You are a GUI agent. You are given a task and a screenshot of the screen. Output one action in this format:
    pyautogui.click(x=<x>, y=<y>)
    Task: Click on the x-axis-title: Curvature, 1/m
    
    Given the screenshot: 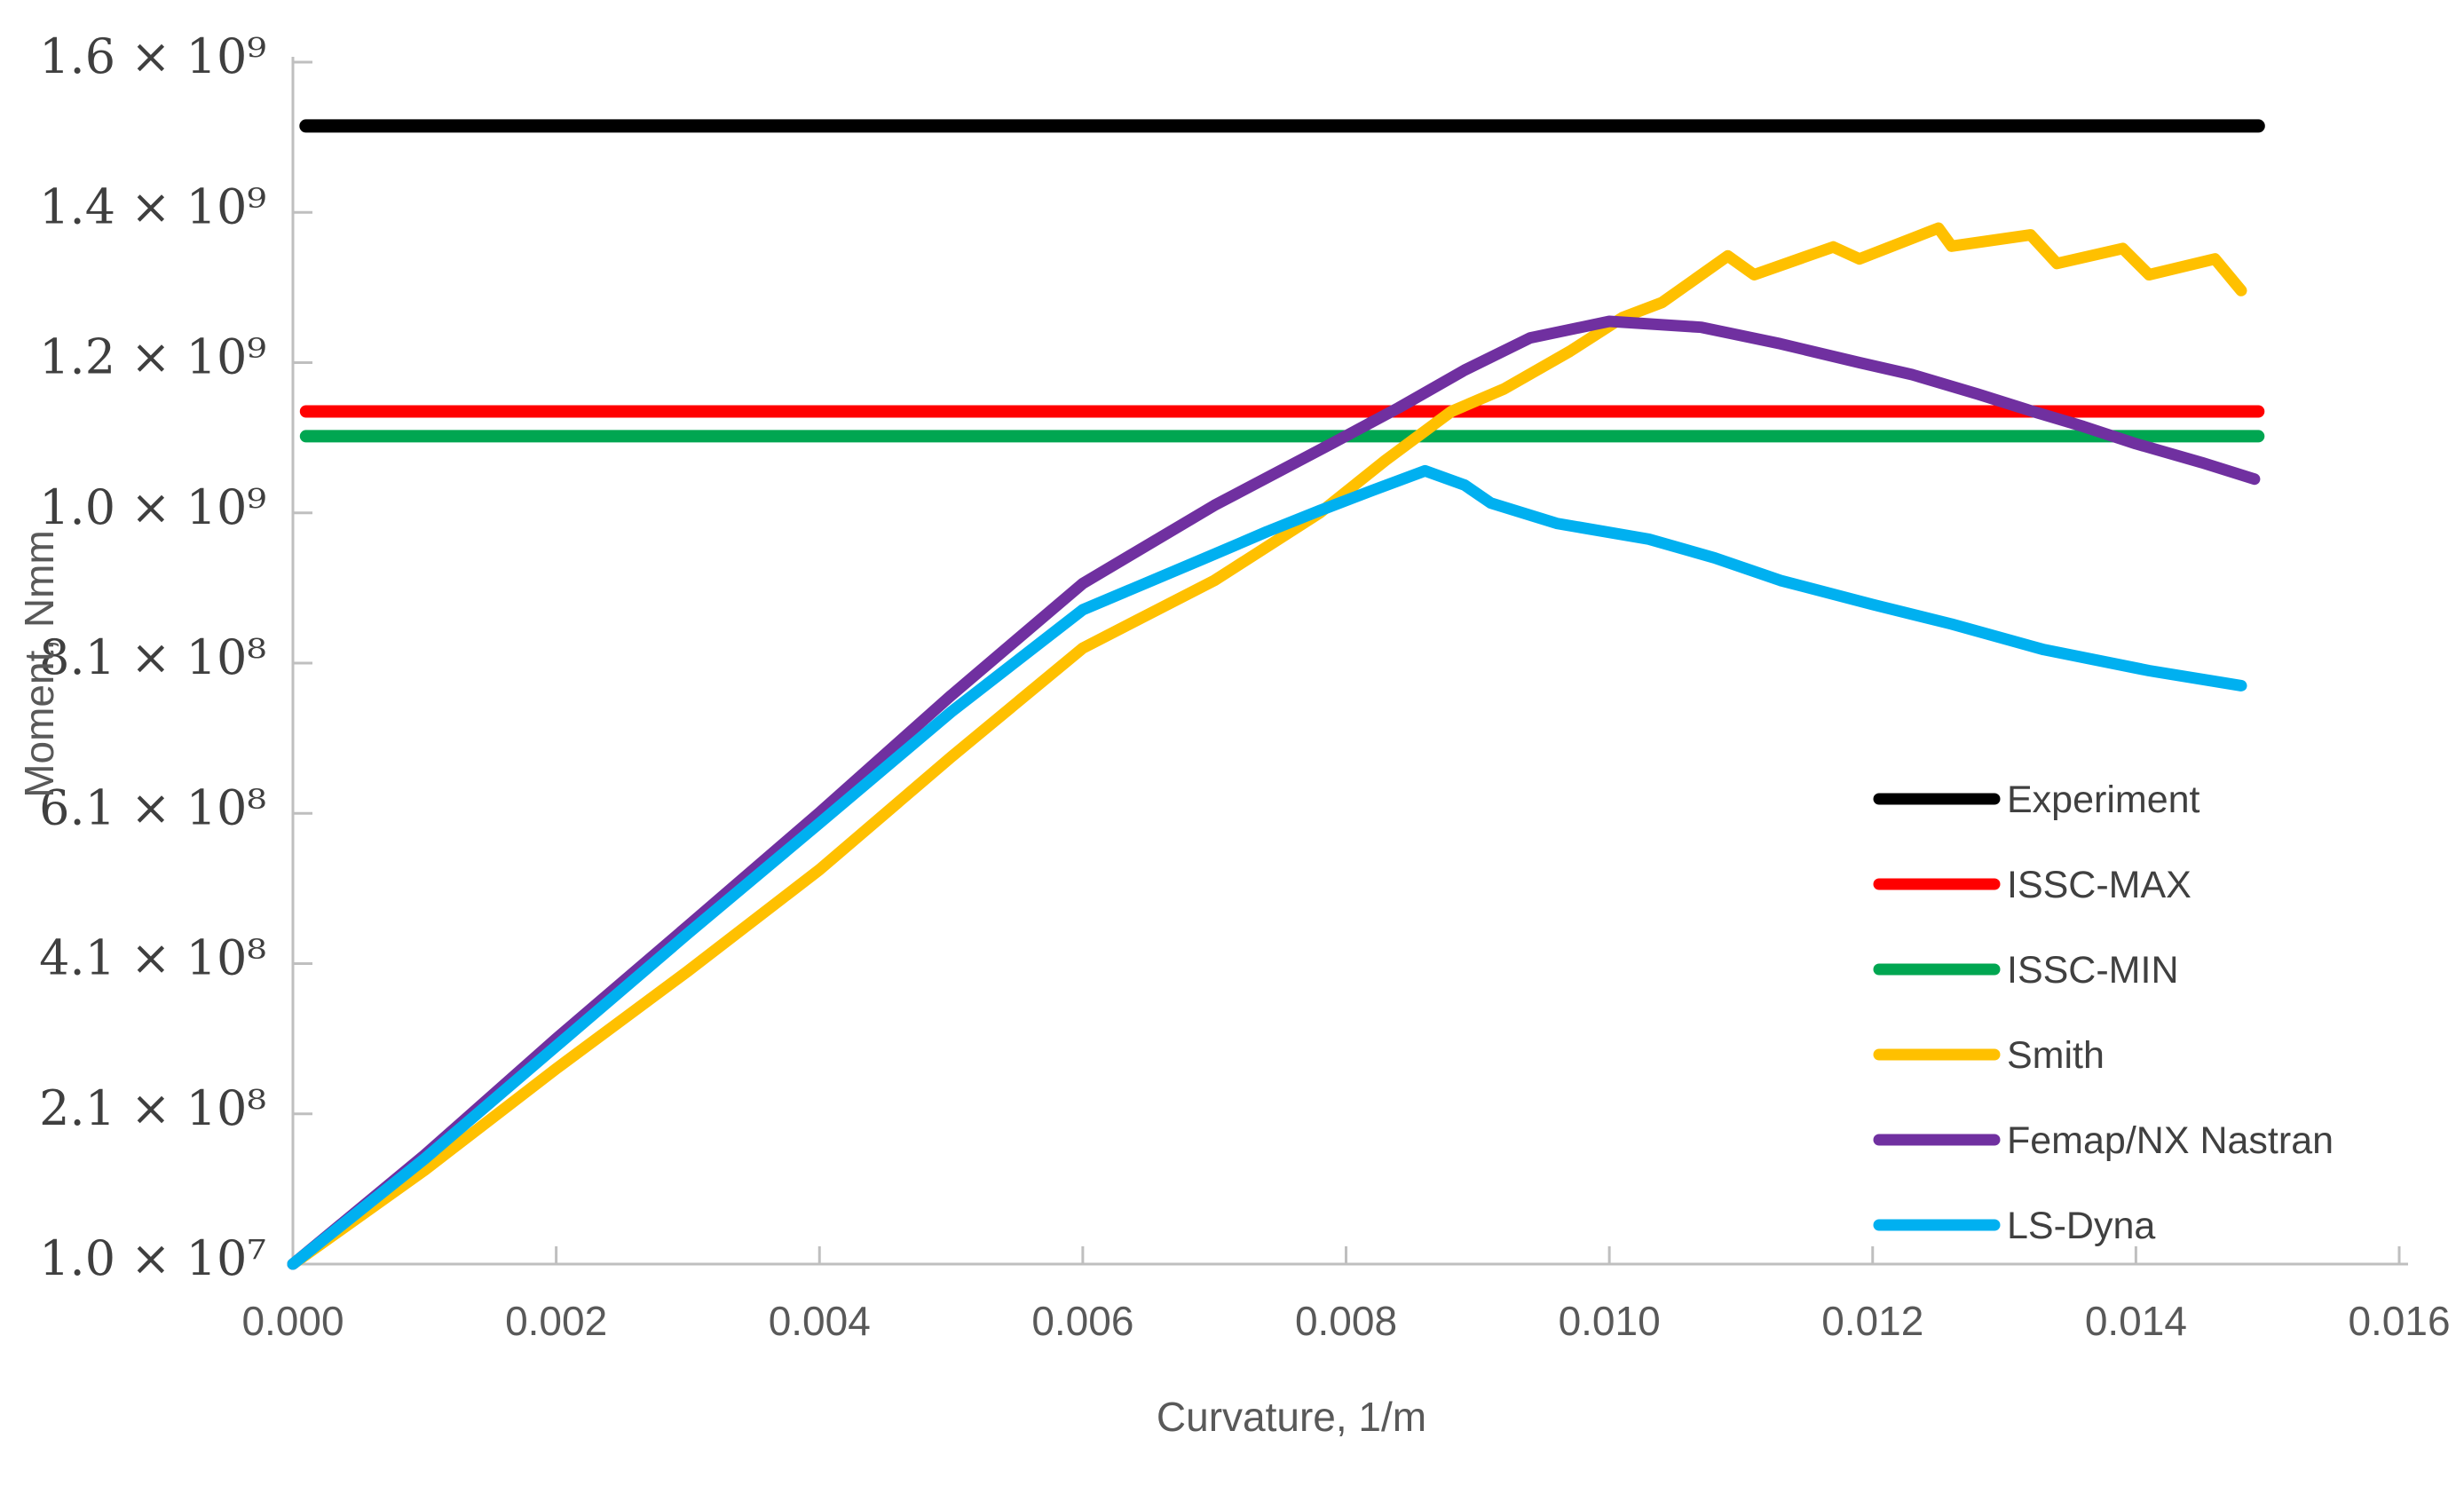 What is the action you would take?
    pyautogui.click(x=1291, y=1417)
    